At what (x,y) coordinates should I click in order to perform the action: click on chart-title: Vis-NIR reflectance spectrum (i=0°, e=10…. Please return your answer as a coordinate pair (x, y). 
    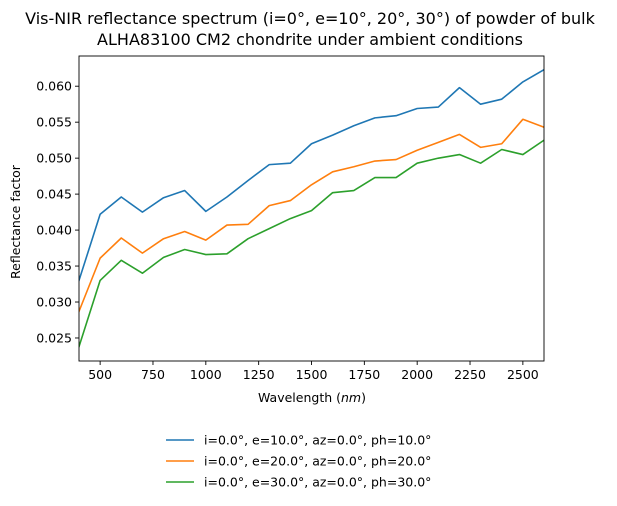
    Looking at the image, I should click on (310, 29).